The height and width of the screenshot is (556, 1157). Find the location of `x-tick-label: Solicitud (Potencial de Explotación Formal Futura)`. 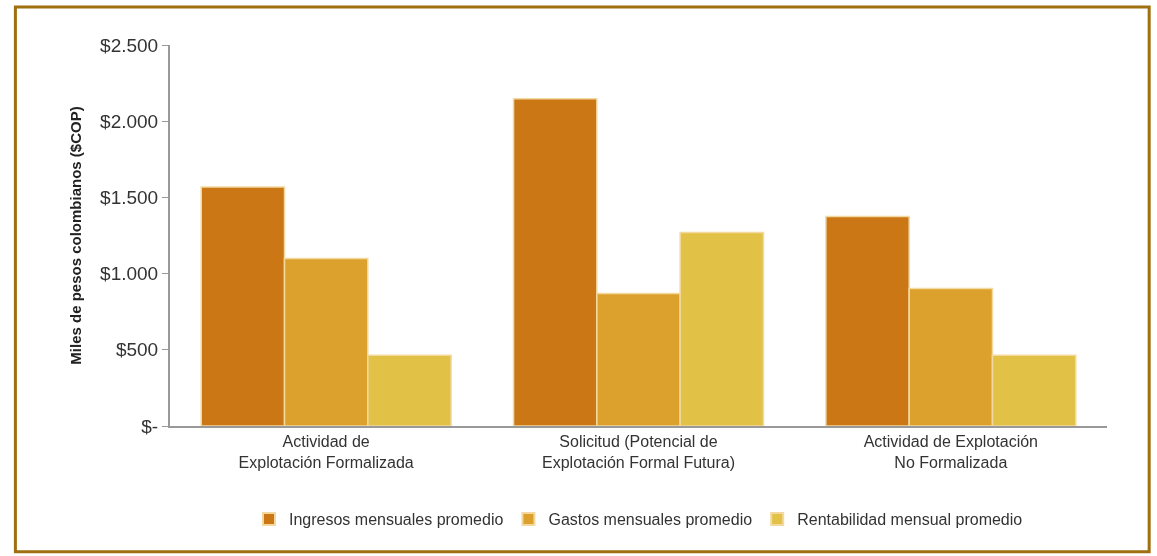

x-tick-label: Solicitud (Potencial de Explotación Formal Futura) is located at coordinates (638, 452).